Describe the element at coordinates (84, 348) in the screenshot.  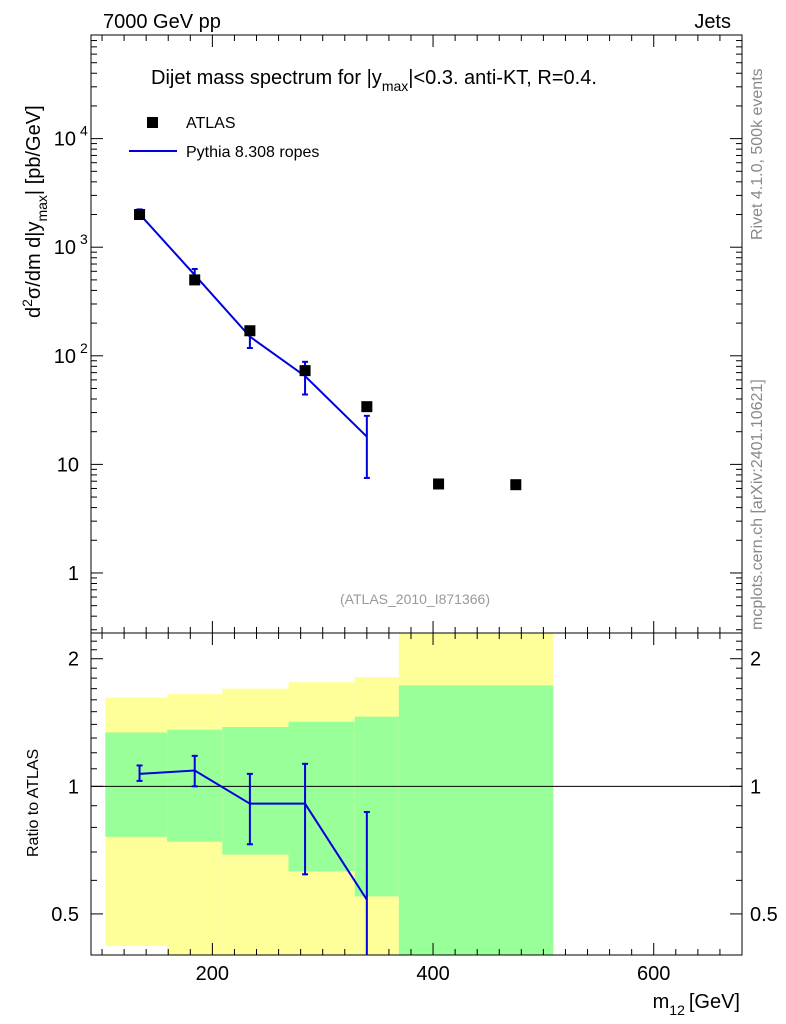
I see `y-tick-label-exponent: 2` at that location.